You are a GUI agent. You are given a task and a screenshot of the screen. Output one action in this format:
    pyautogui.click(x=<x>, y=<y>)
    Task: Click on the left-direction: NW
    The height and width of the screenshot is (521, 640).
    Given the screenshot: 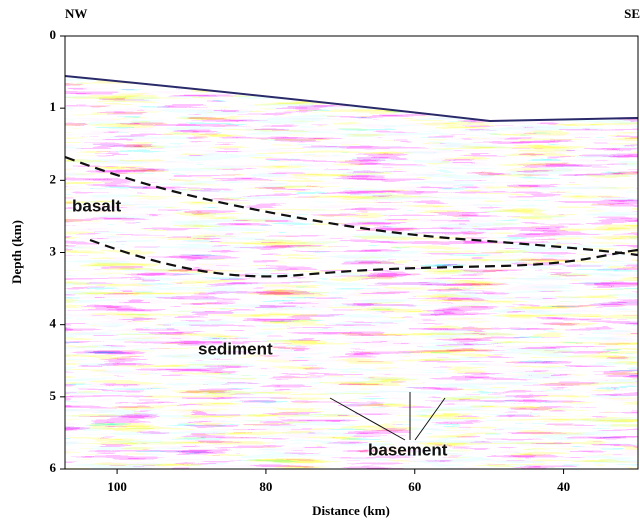 What is the action you would take?
    pyautogui.click(x=76, y=13)
    